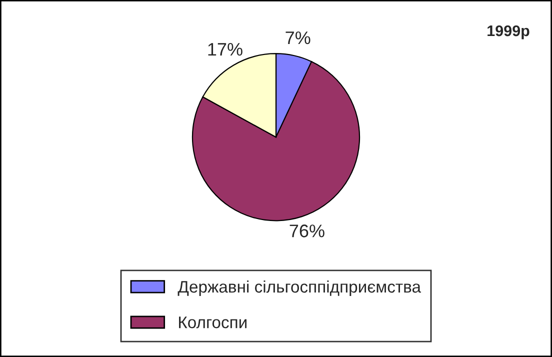 The height and width of the screenshot is (357, 552). What do you see at coordinates (212, 322) in the screenshot?
I see `legend-label: Колгоспи` at bounding box center [212, 322].